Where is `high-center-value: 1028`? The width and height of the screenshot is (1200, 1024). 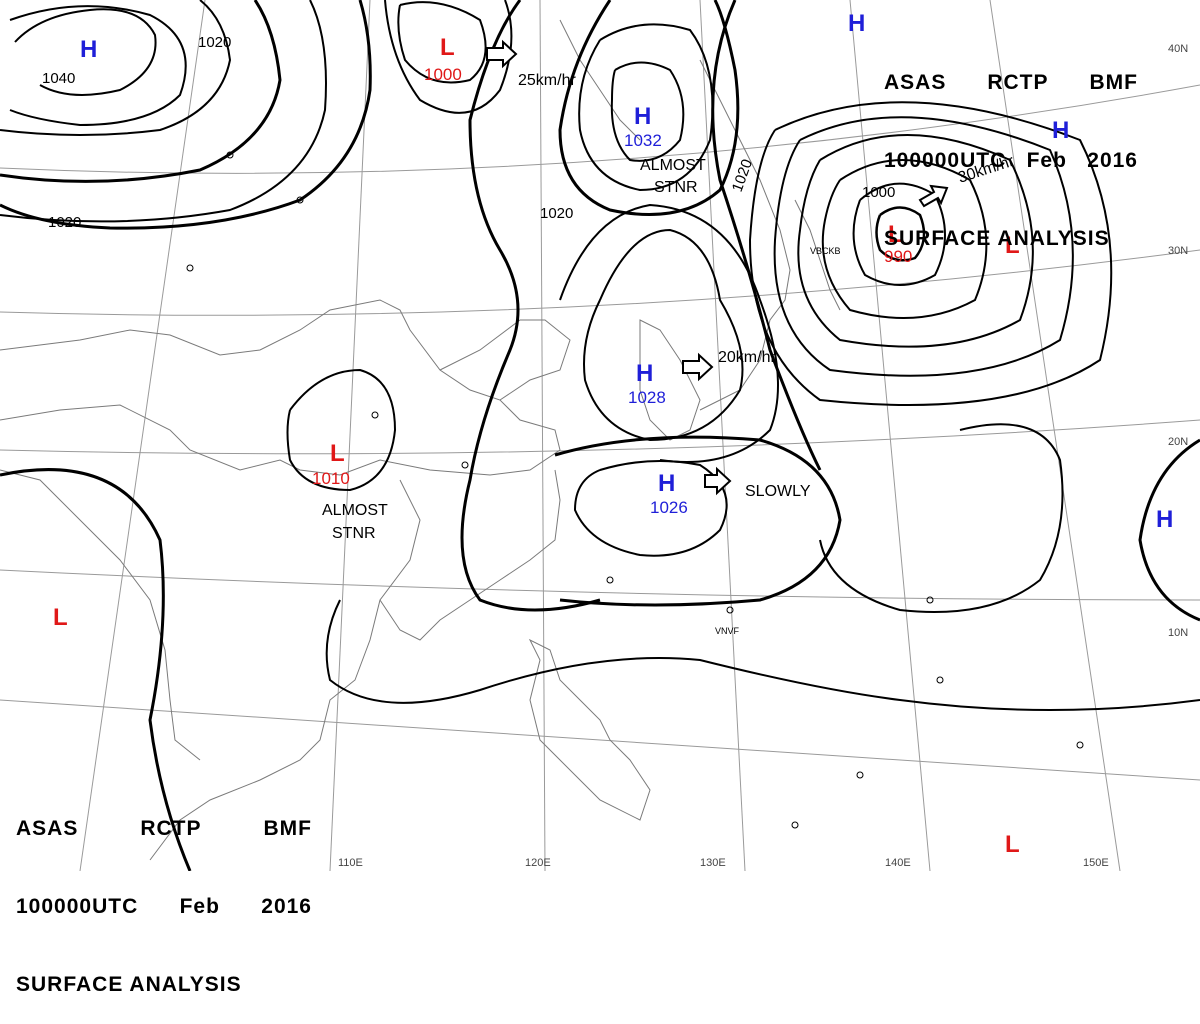
high-center-value: 1028 is located at coordinates (647, 397).